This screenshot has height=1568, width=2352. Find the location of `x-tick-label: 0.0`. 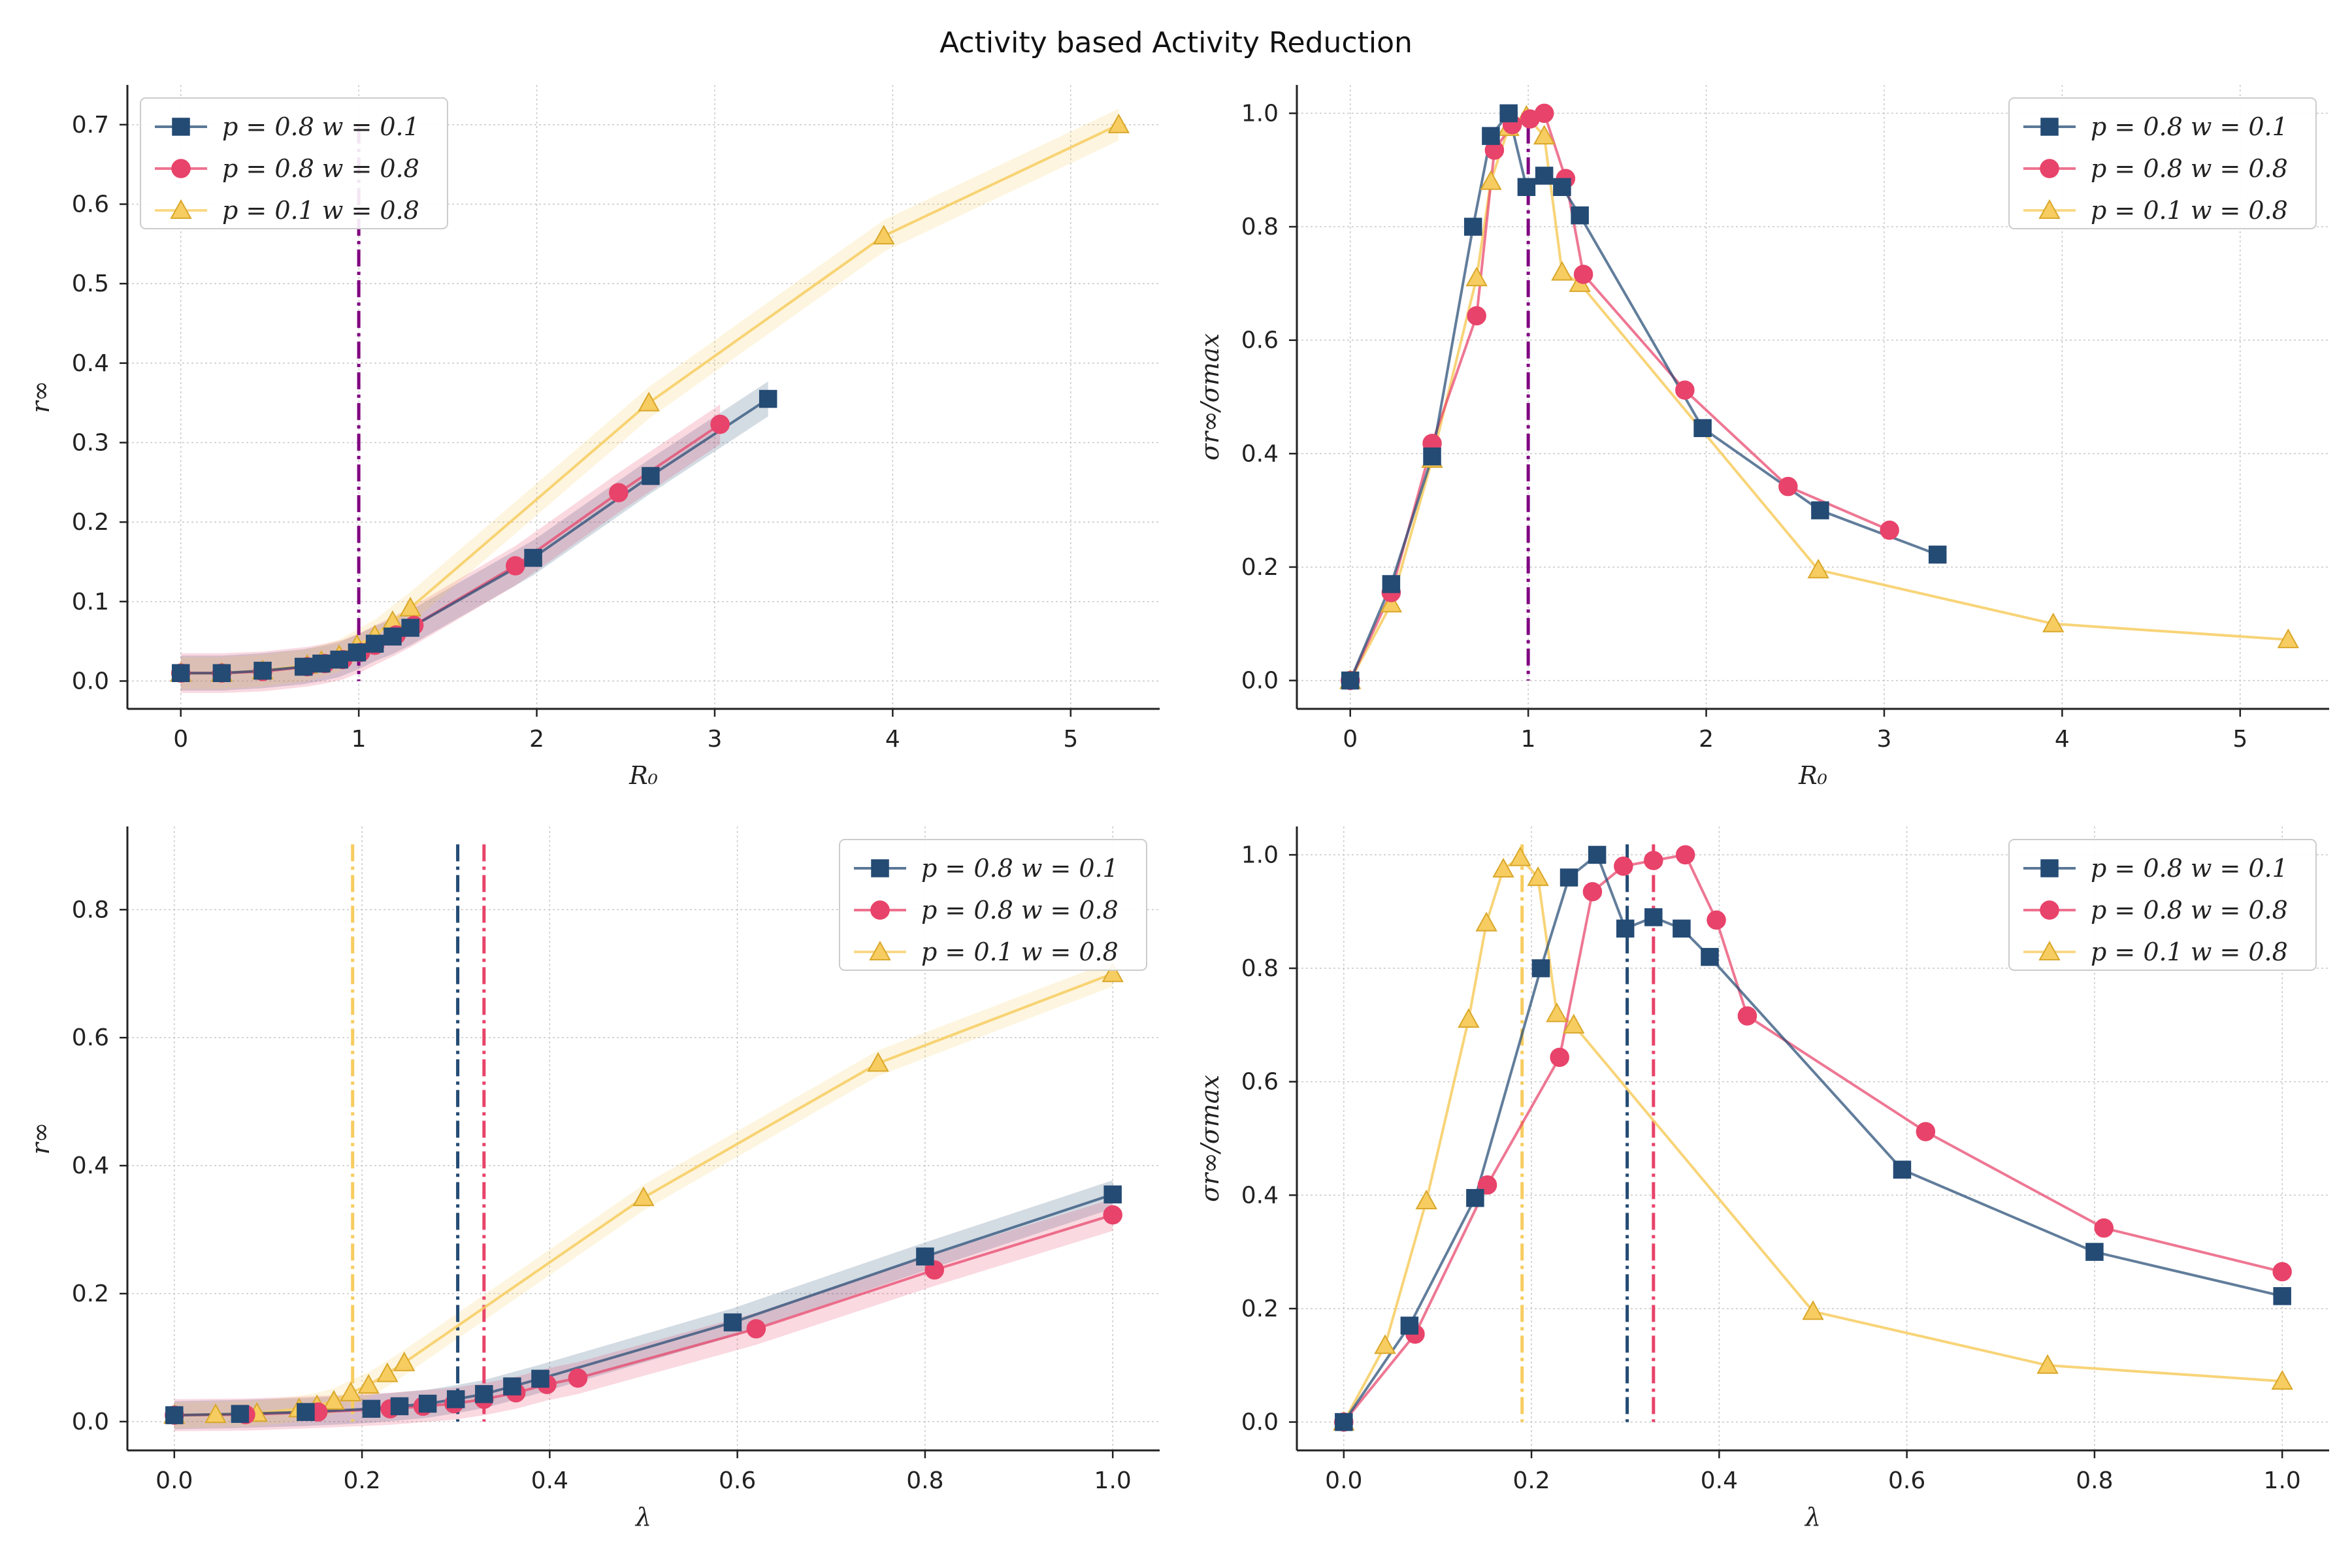

x-tick-label: 0.0 is located at coordinates (174, 1480).